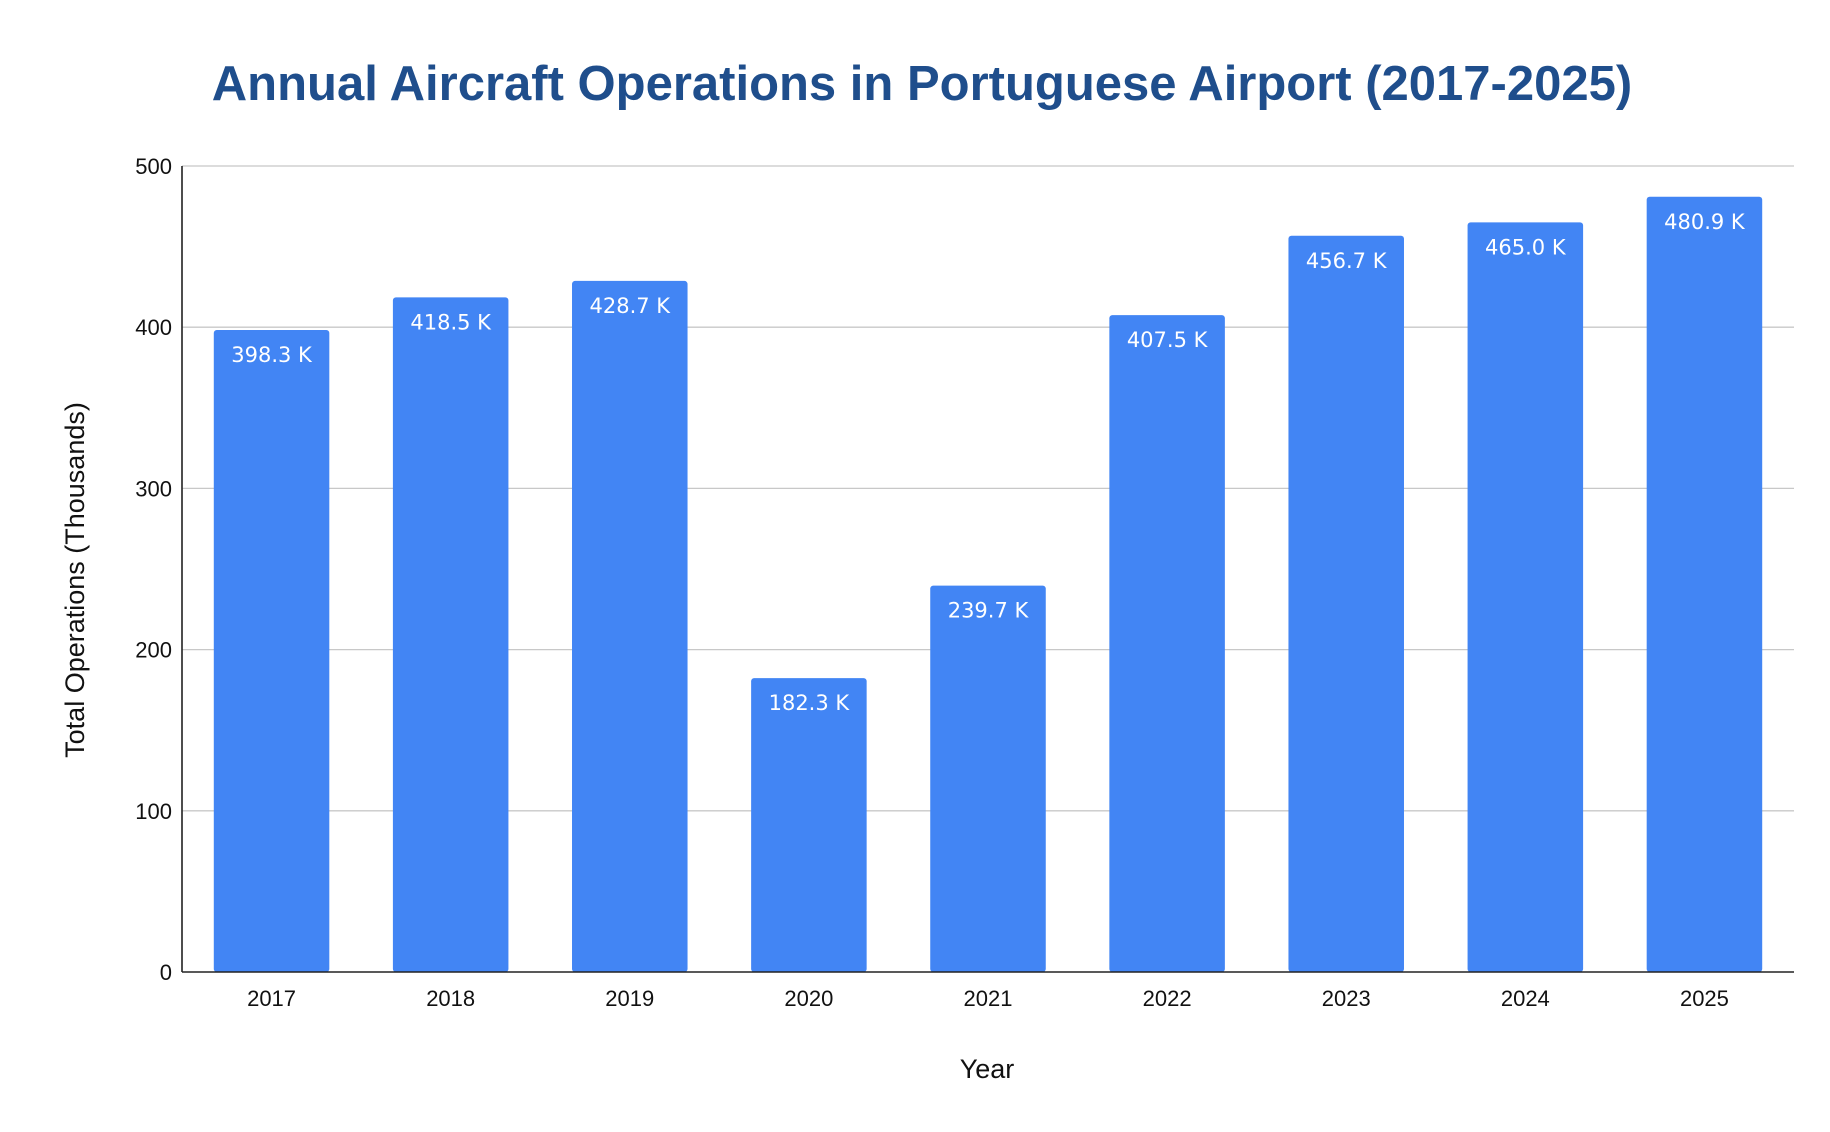 Image resolution: width=1830 pixels, height=1132 pixels. Describe the element at coordinates (1346, 998) in the screenshot. I see `x-tick-label: 2023` at that location.